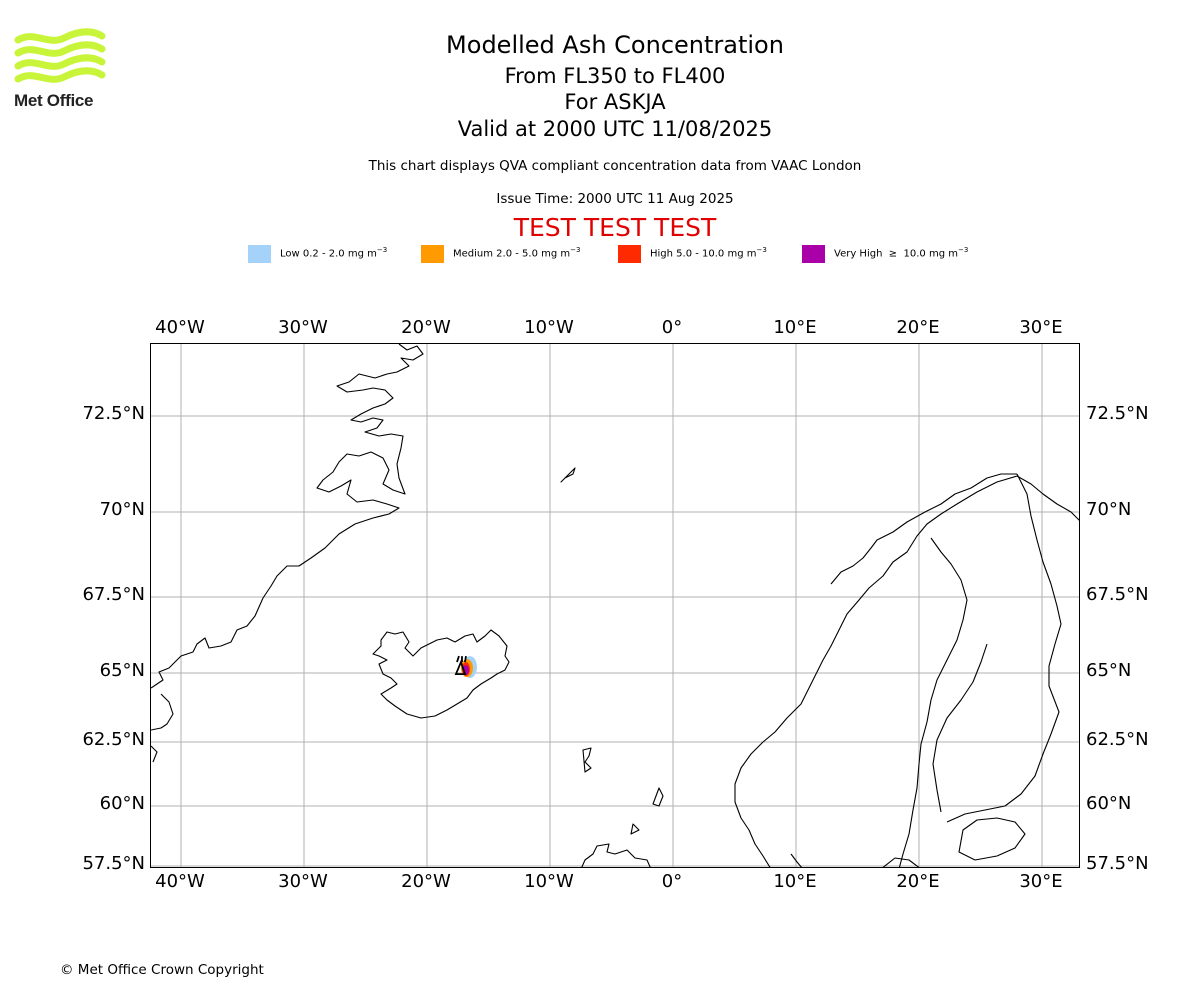 The image size is (1200, 1000). Describe the element at coordinates (615, 76) in the screenshot. I see `flight-levels: From FL350 to FL400` at that location.